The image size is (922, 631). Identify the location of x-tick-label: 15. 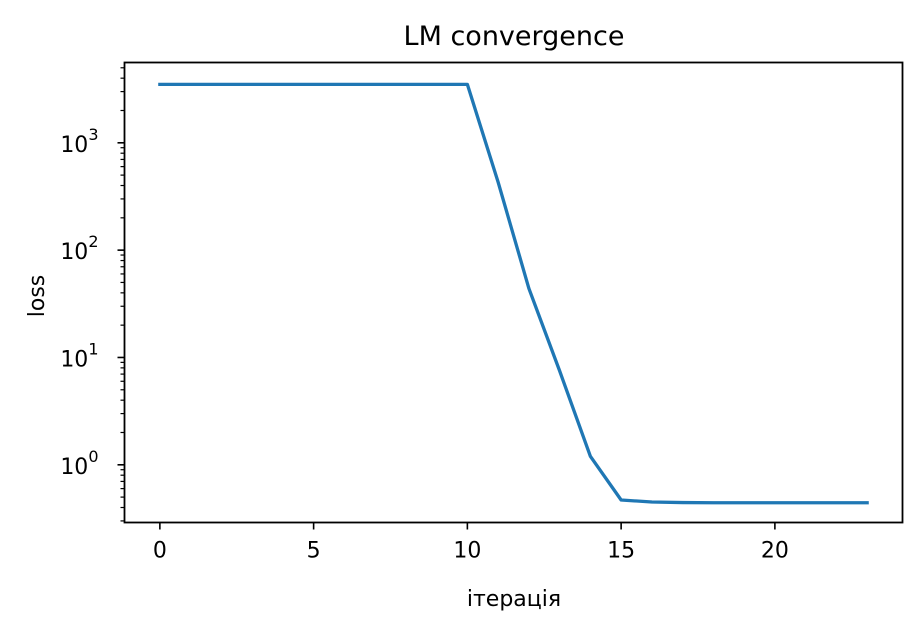
(621, 551).